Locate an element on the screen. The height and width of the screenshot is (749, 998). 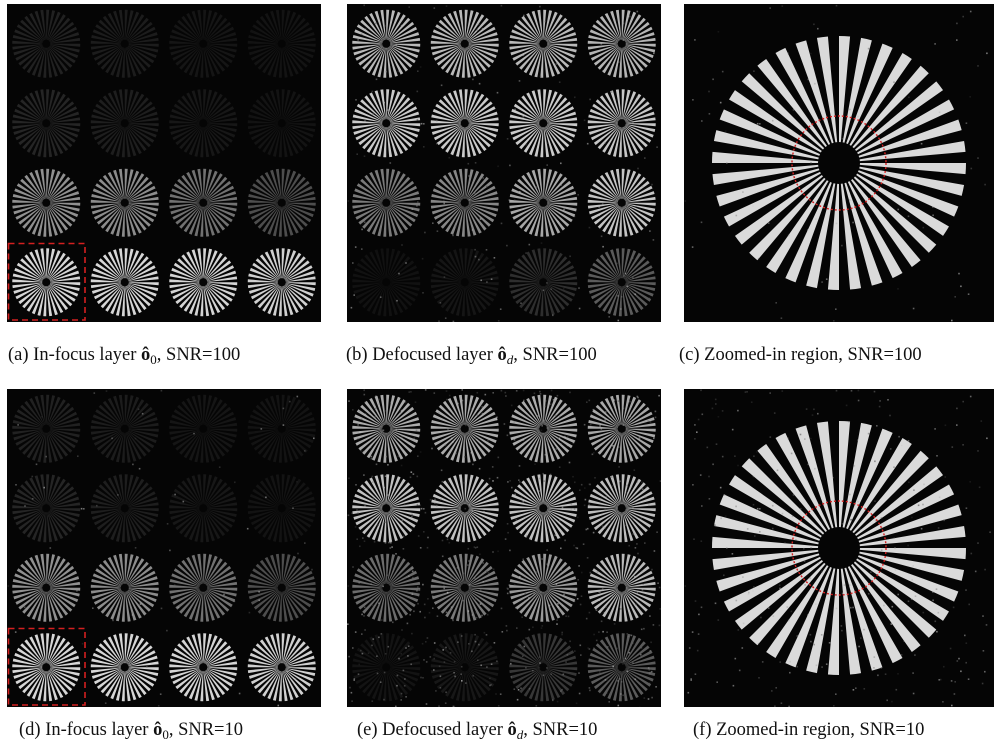
panel-d-image is located at coordinates (161, 548).